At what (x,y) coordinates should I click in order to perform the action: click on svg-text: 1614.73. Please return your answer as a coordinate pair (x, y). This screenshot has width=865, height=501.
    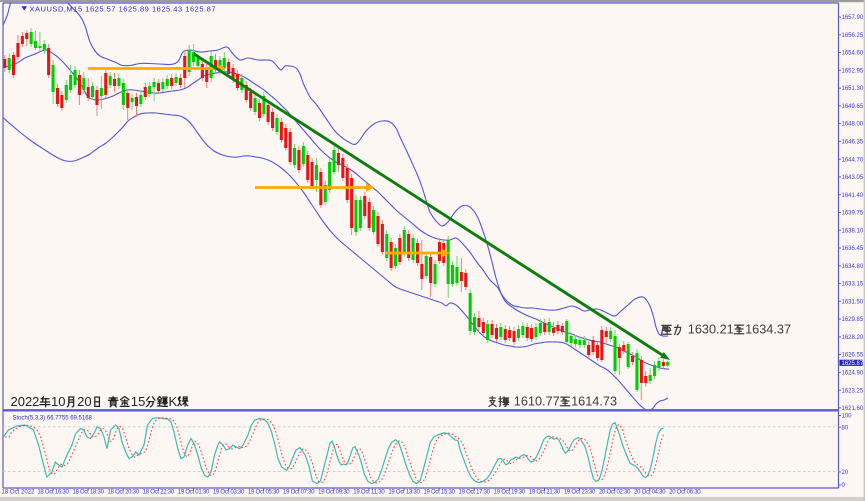
    Looking at the image, I should click on (594, 402).